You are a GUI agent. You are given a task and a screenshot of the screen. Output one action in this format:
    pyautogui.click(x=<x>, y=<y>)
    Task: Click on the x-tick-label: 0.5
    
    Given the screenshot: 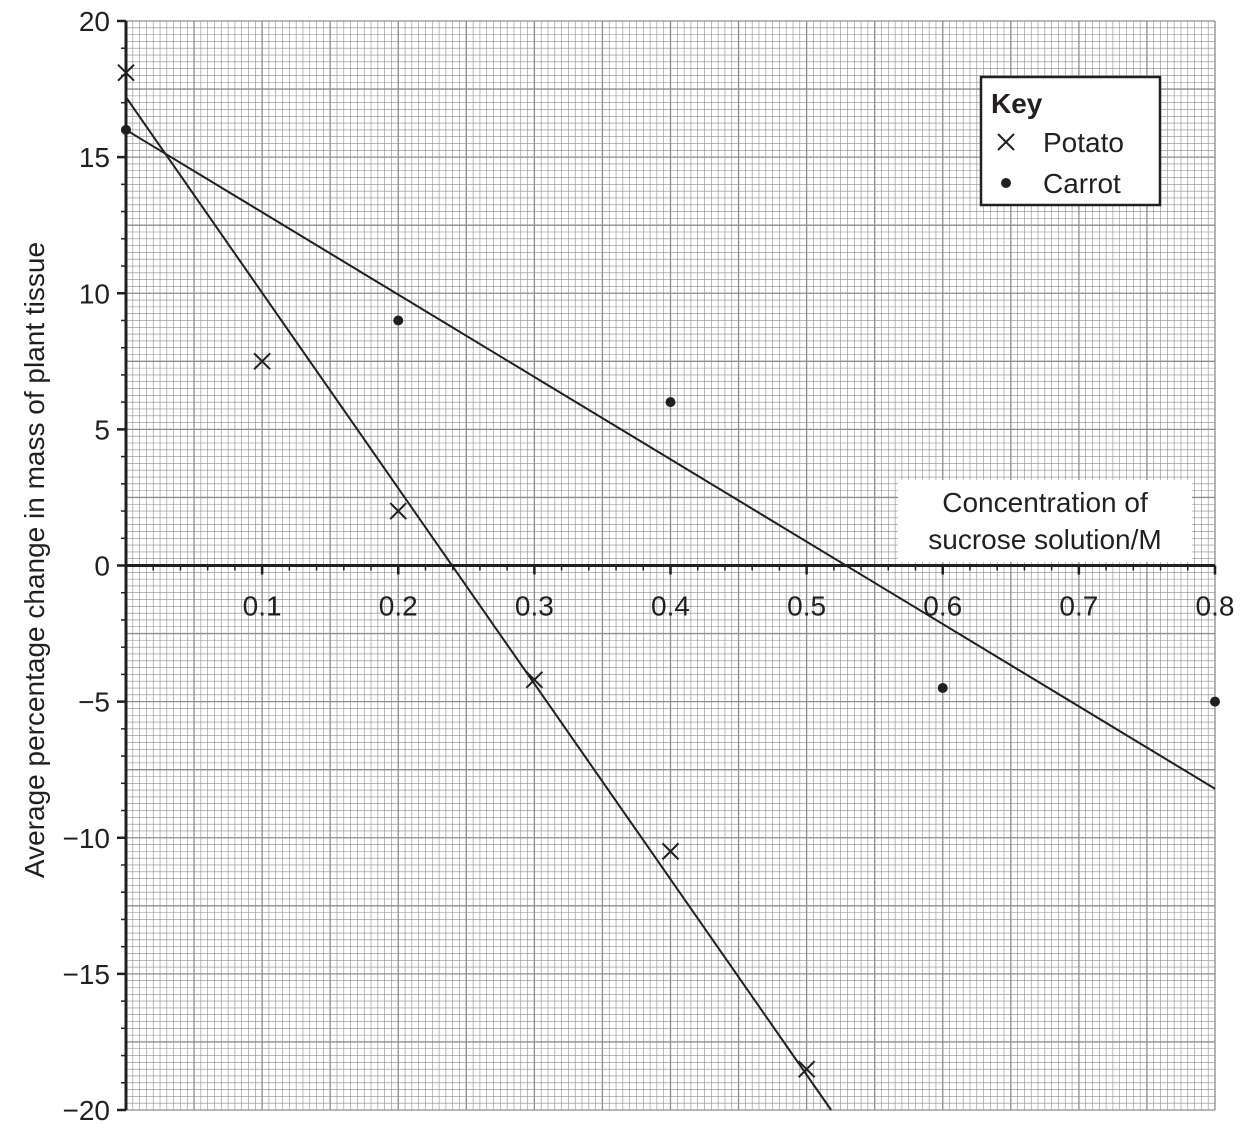 What is the action you would take?
    pyautogui.click(x=806, y=606)
    